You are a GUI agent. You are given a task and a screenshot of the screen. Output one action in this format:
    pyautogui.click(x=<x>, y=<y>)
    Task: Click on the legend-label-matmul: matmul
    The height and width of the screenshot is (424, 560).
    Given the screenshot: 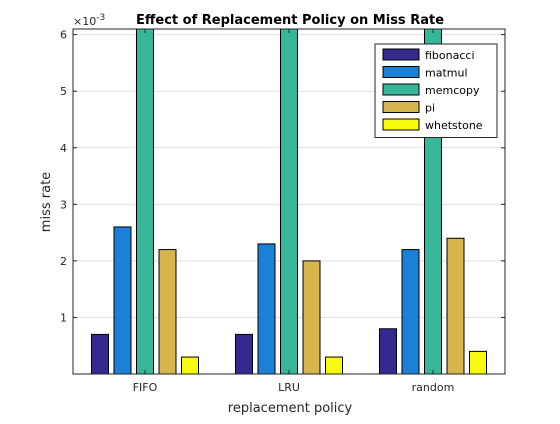 What is the action you would take?
    pyautogui.click(x=446, y=73)
    